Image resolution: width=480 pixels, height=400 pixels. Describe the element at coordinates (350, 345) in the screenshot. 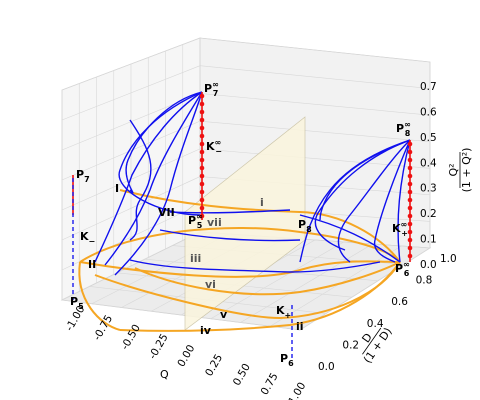

I see `y-tick-label: 0.2` at that location.